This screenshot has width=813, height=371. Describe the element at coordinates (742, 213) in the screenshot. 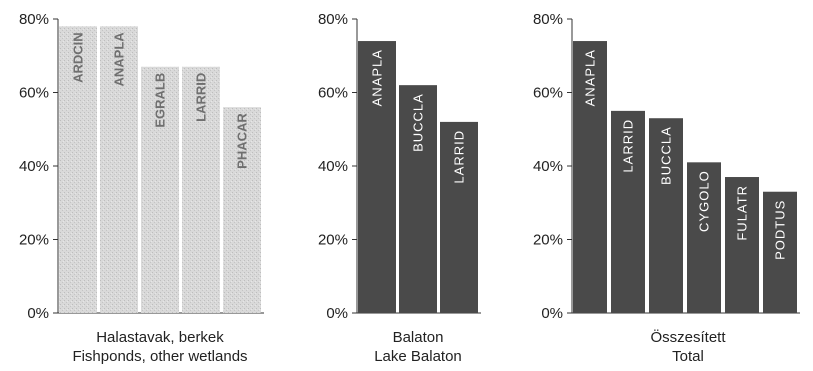

I see `bar-label: FULATR` at that location.